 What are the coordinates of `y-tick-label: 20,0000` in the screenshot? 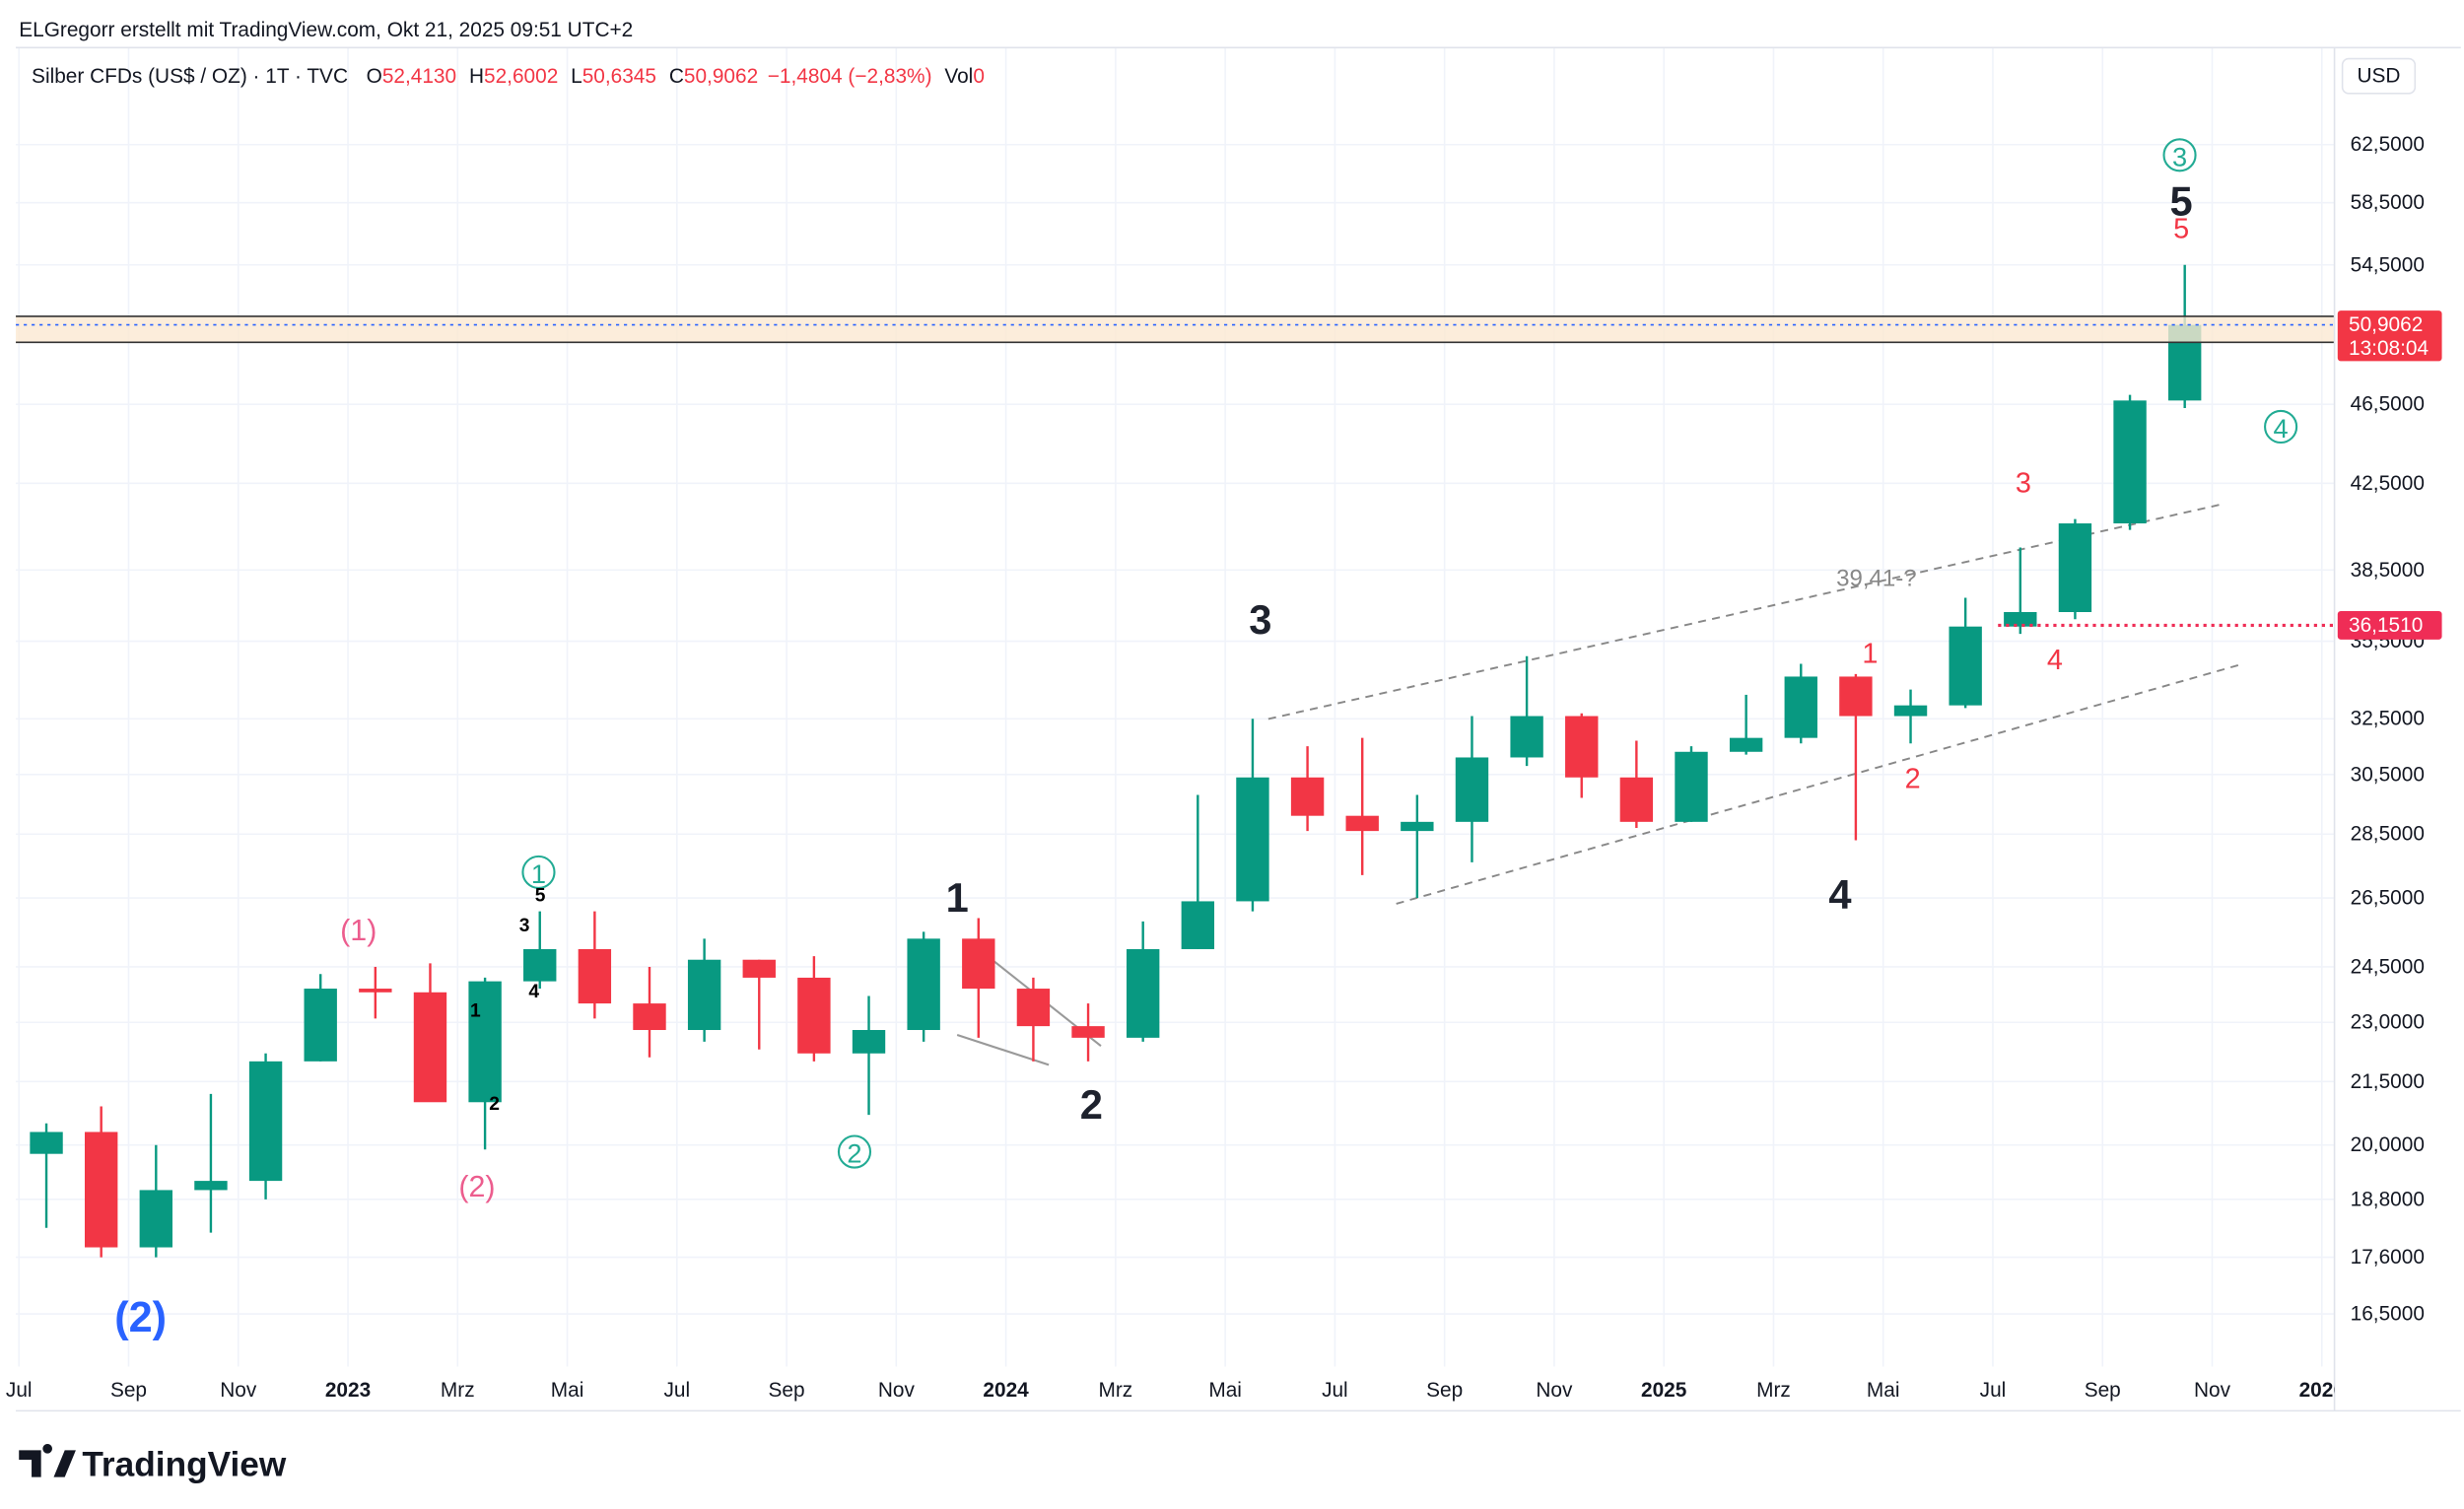 It's located at (2388, 1145).